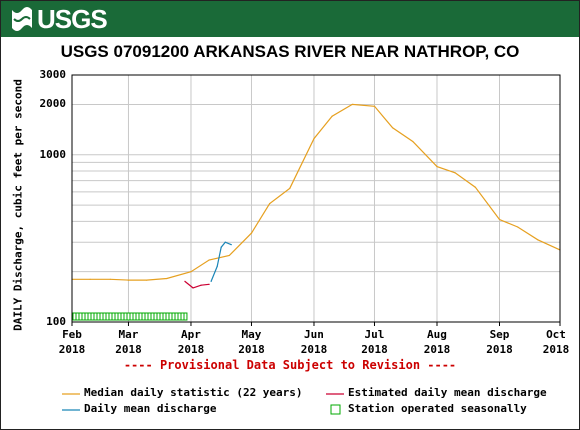 This screenshot has width=580, height=430. I want to click on logo-text: USGS, so click(72, 18).